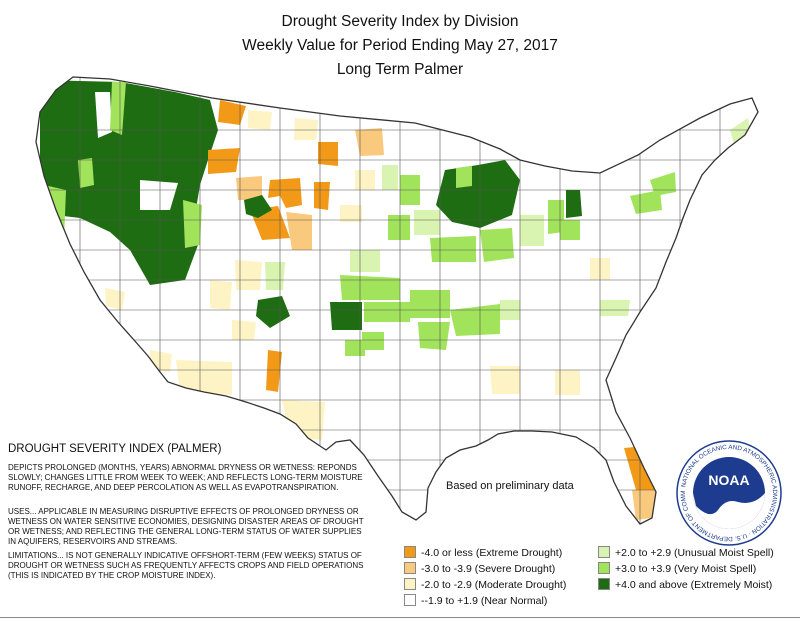  What do you see at coordinates (434, 336) in the screenshot?
I see `division-ar-very-moist` at bounding box center [434, 336].